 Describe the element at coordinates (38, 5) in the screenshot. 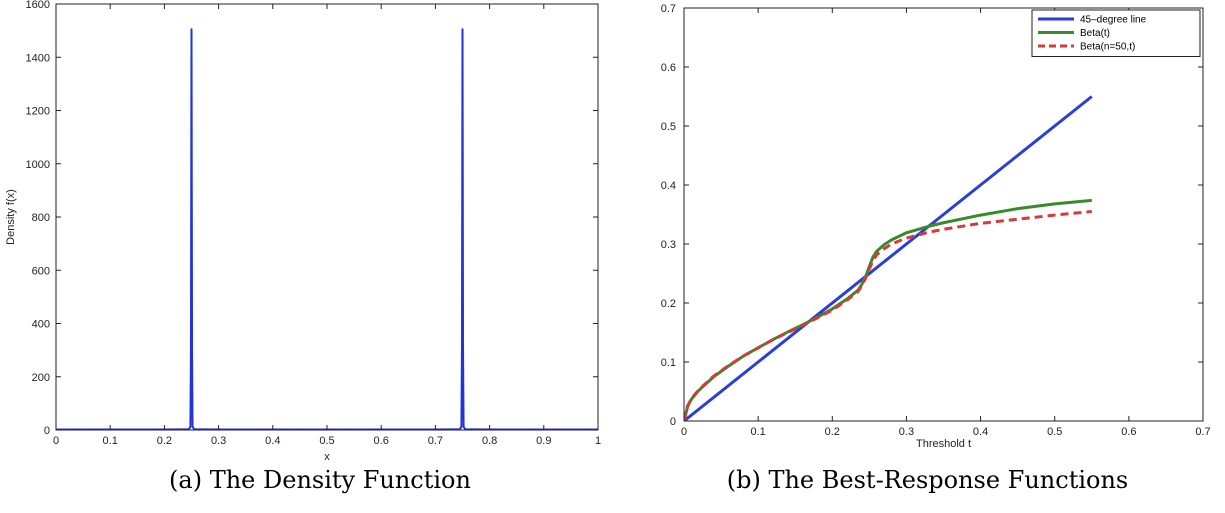

I see `y-tick-label: 1600` at that location.